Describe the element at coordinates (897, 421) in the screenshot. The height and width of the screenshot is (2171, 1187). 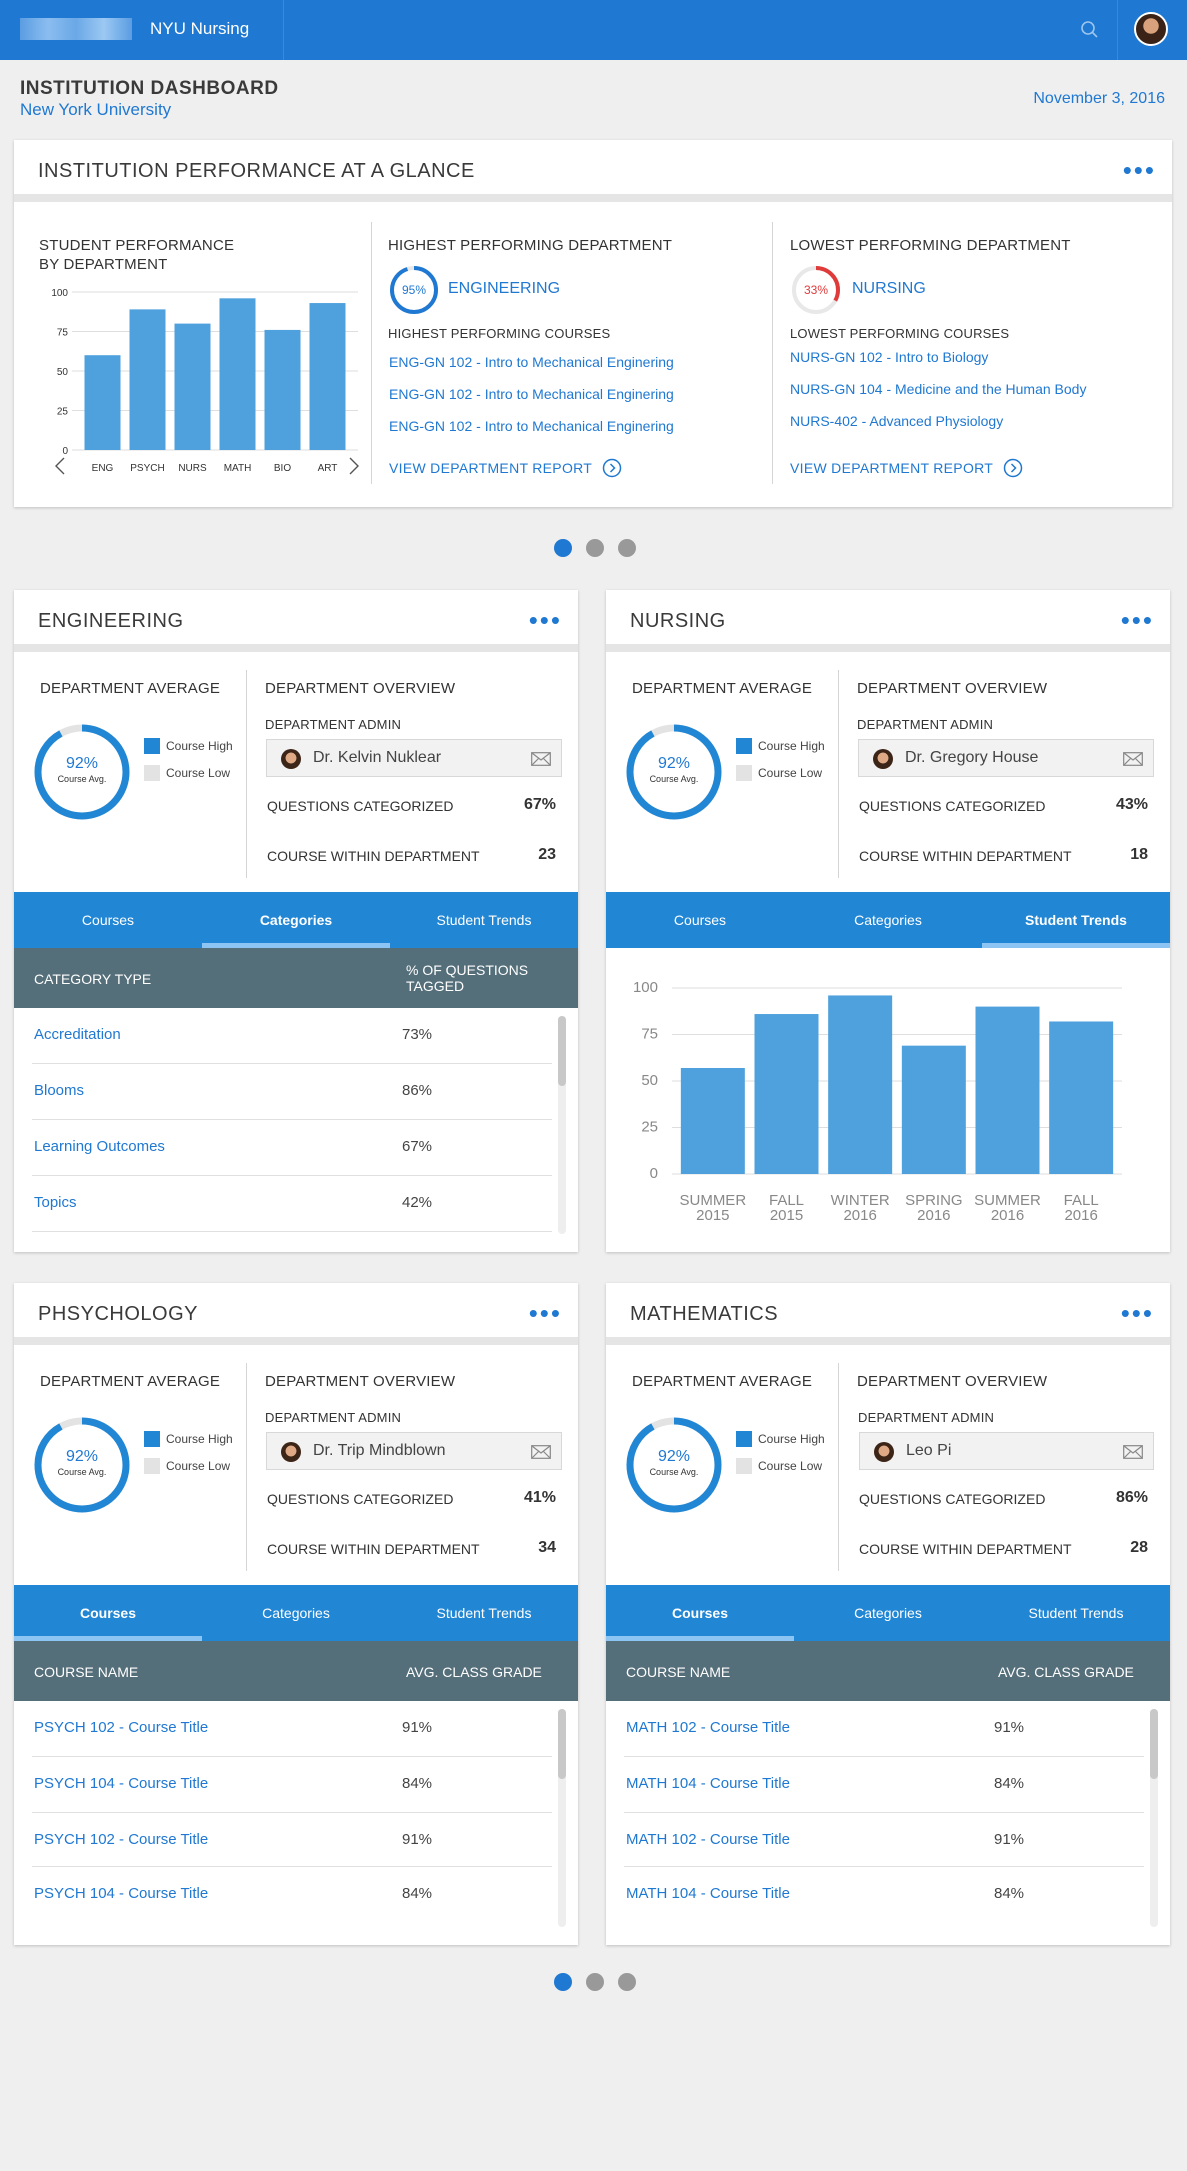
I see `lowest-course-link: NURS-402 - Advanced Physiology` at that location.